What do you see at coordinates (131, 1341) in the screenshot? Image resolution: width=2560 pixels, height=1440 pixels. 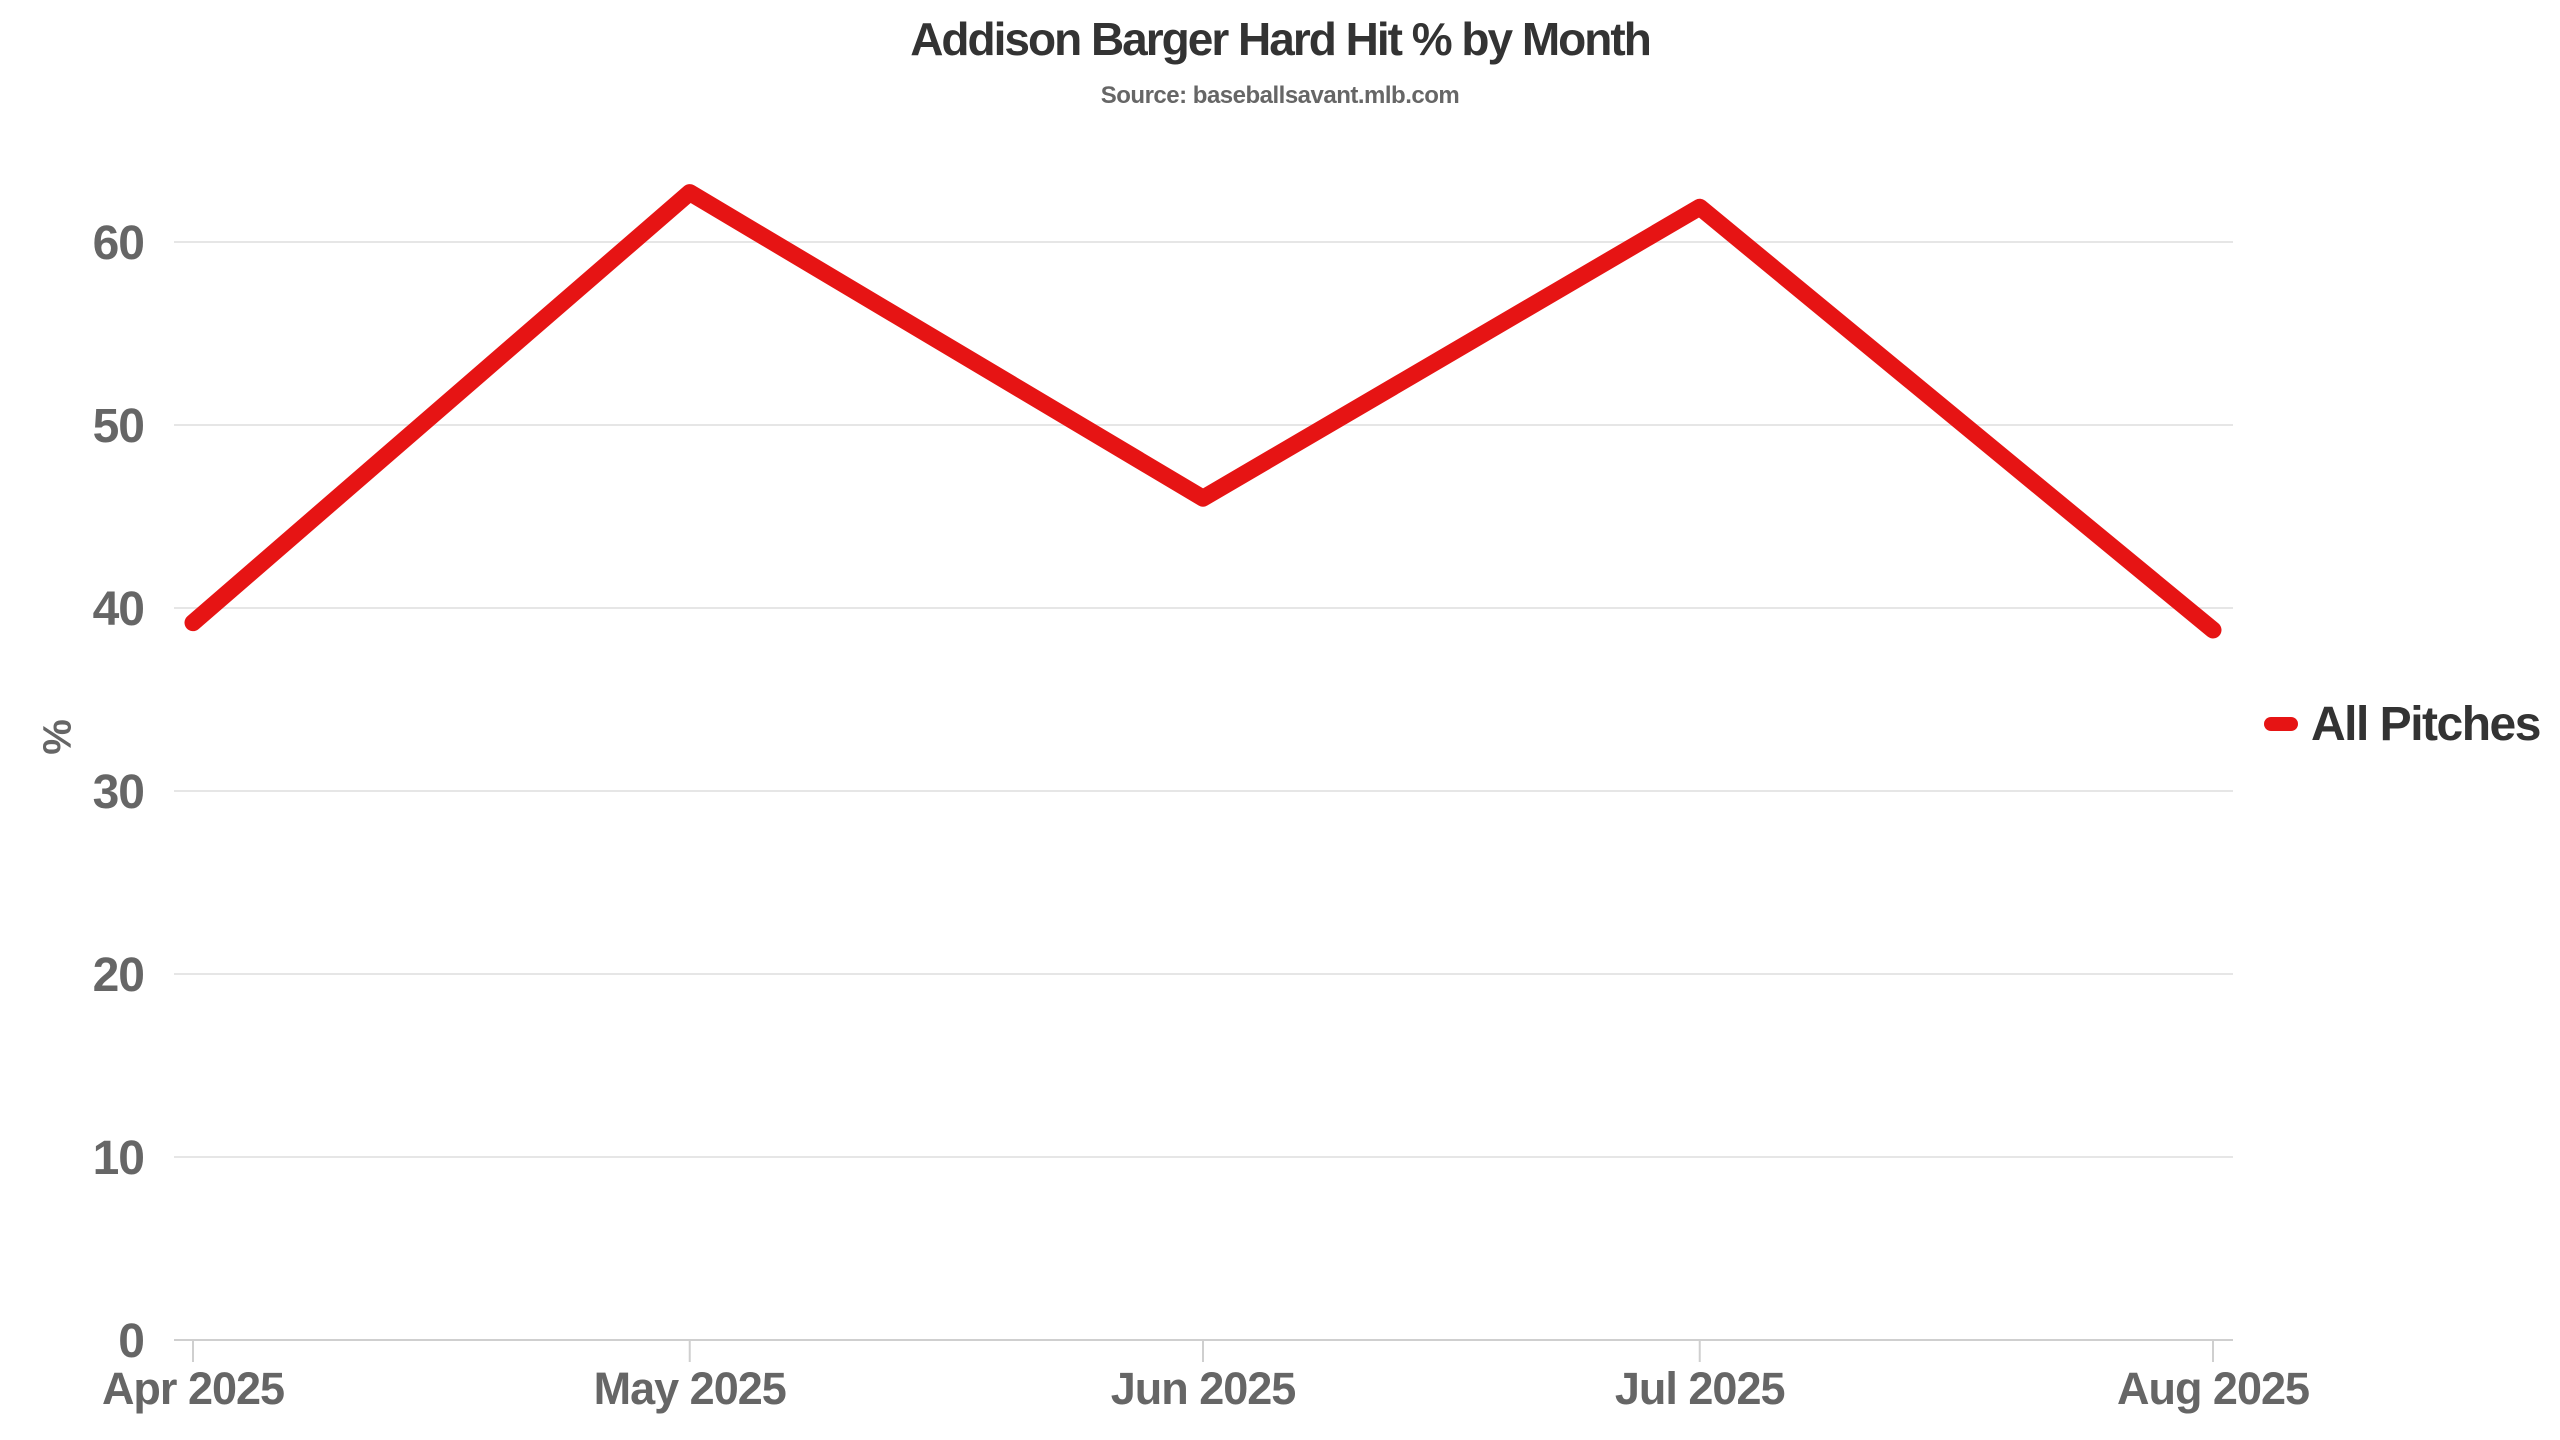 I see `y-tick-label: 0` at bounding box center [131, 1341].